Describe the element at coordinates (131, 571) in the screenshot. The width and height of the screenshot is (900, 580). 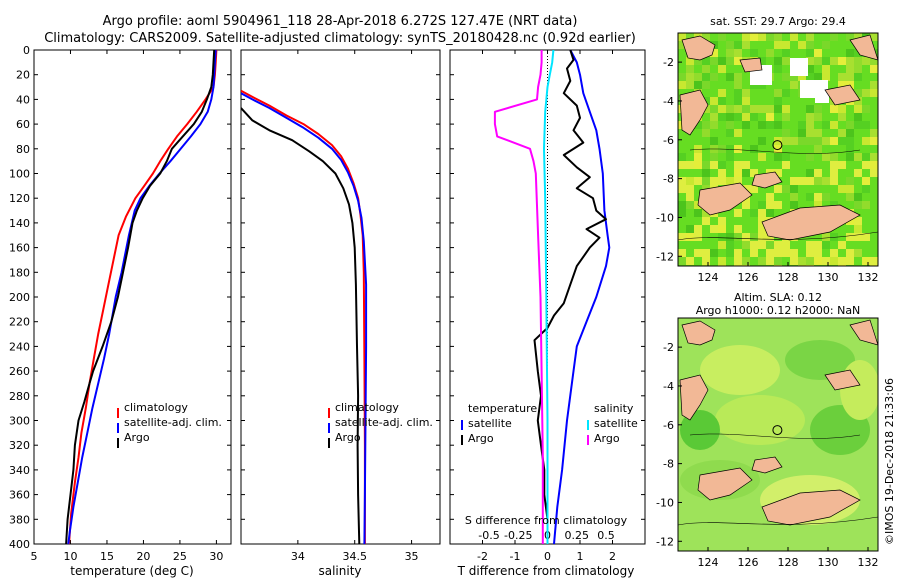
I see `temperature-xlabel: temperature (deg C)` at that location.